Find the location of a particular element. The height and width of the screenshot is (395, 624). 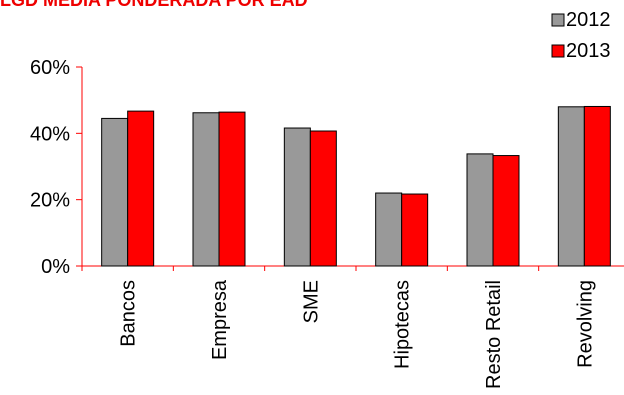

x-tick-label: Bancos is located at coordinates (129, 313).